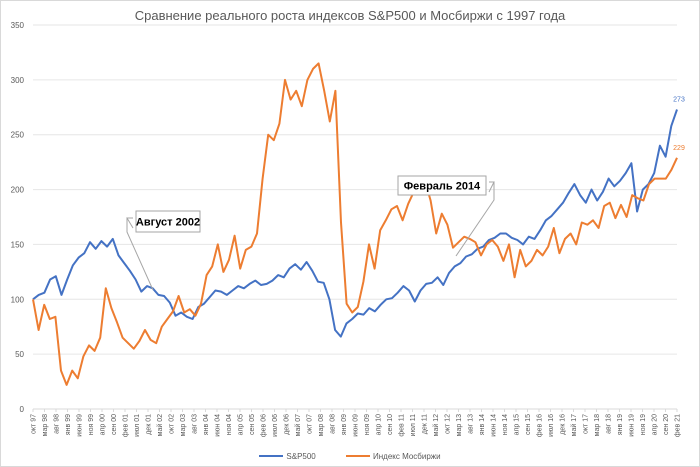 The width and height of the screenshot is (700, 467). What do you see at coordinates (137, 425) in the screenshot?
I see `x-tick-label: июл 01` at bounding box center [137, 425].